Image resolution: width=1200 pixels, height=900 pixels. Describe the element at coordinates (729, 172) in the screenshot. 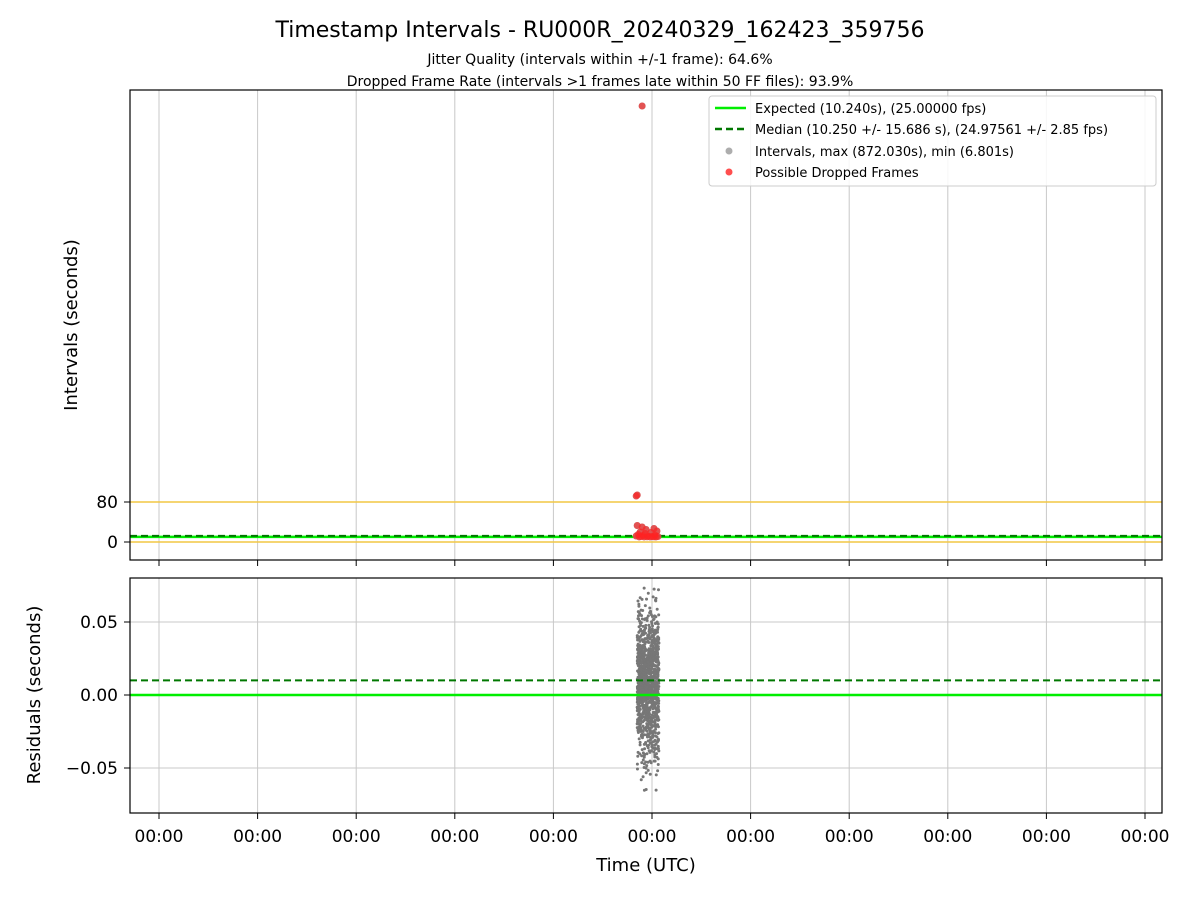

I see `legend-marker-dropped` at that location.